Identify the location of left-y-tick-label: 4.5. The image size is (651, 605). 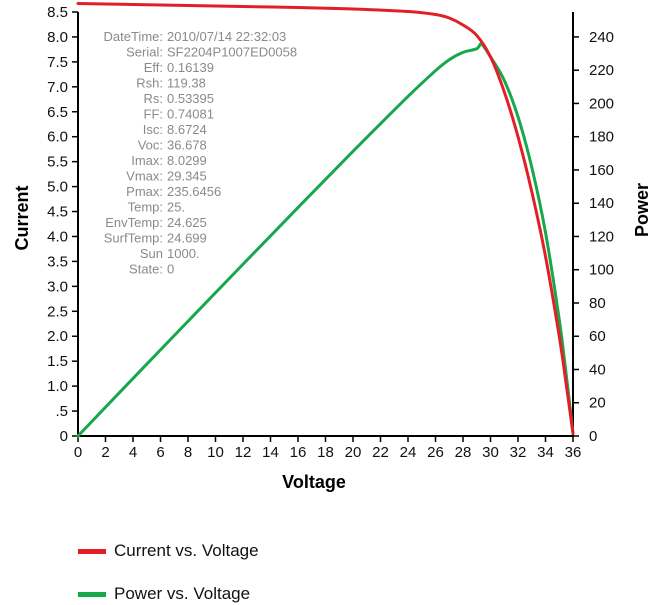
(57, 212).